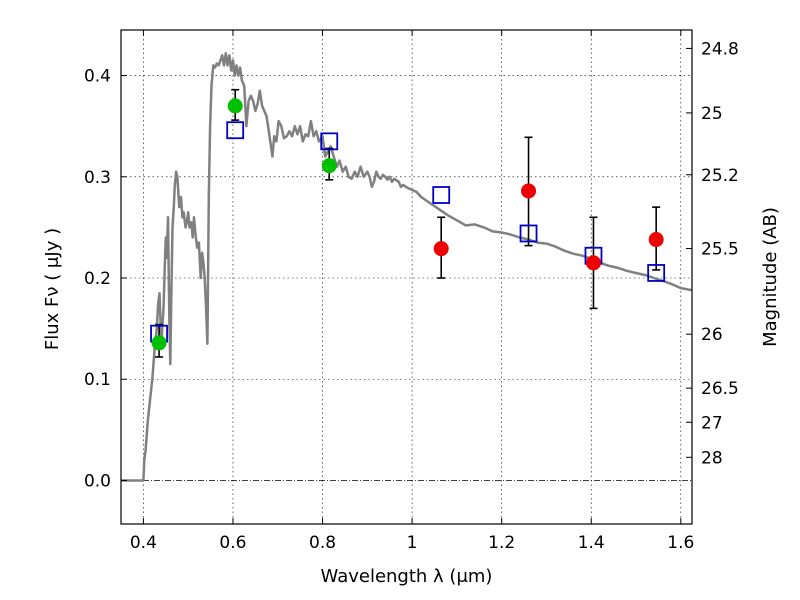  I want to click on x-tick-label: 0.8, so click(322, 543).